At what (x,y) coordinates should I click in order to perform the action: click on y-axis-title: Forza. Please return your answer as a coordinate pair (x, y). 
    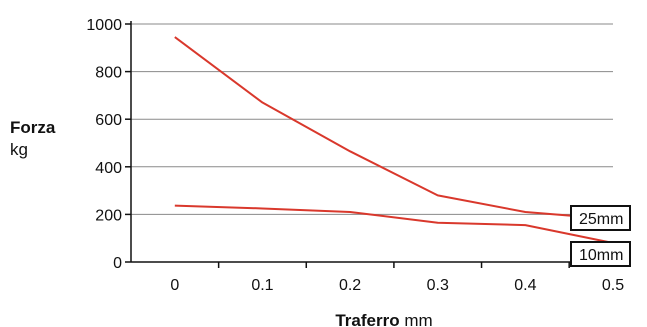
    Looking at the image, I should click on (33, 127).